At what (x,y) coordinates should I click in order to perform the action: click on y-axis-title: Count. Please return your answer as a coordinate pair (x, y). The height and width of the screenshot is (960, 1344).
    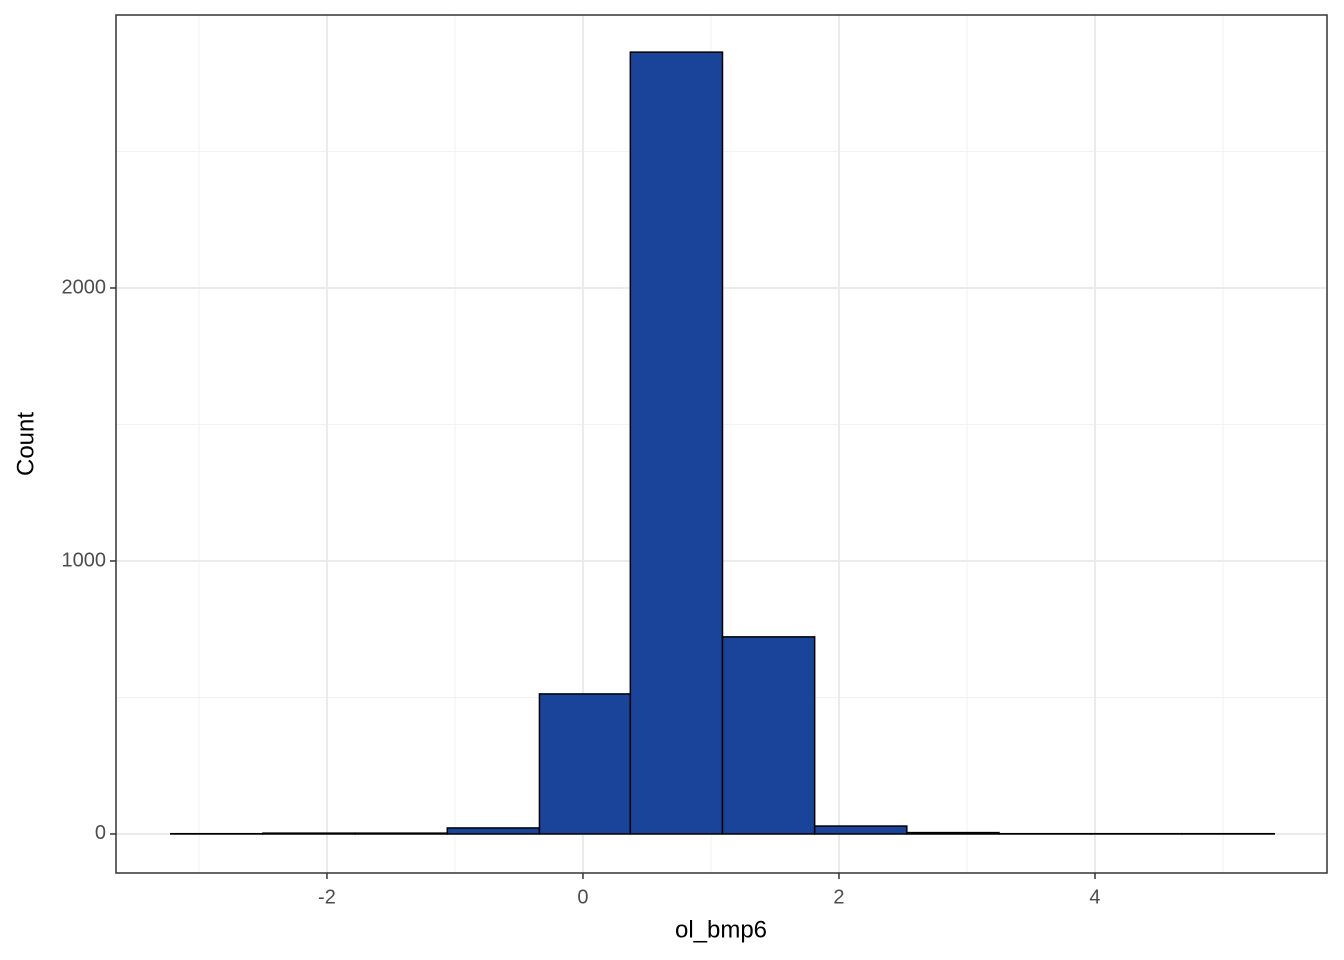
    Looking at the image, I should click on (25, 444).